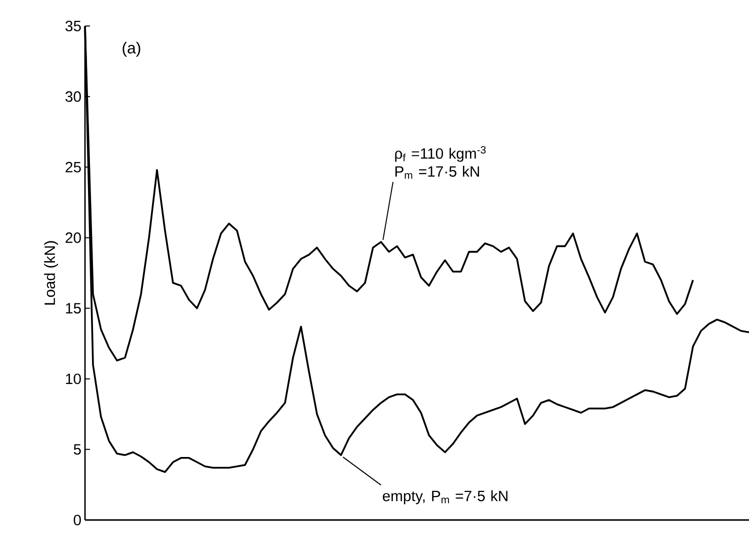 Image resolution: width=749 pixels, height=536 pixels. Describe the element at coordinates (131, 49) in the screenshot. I see `annotation: (a)` at that location.